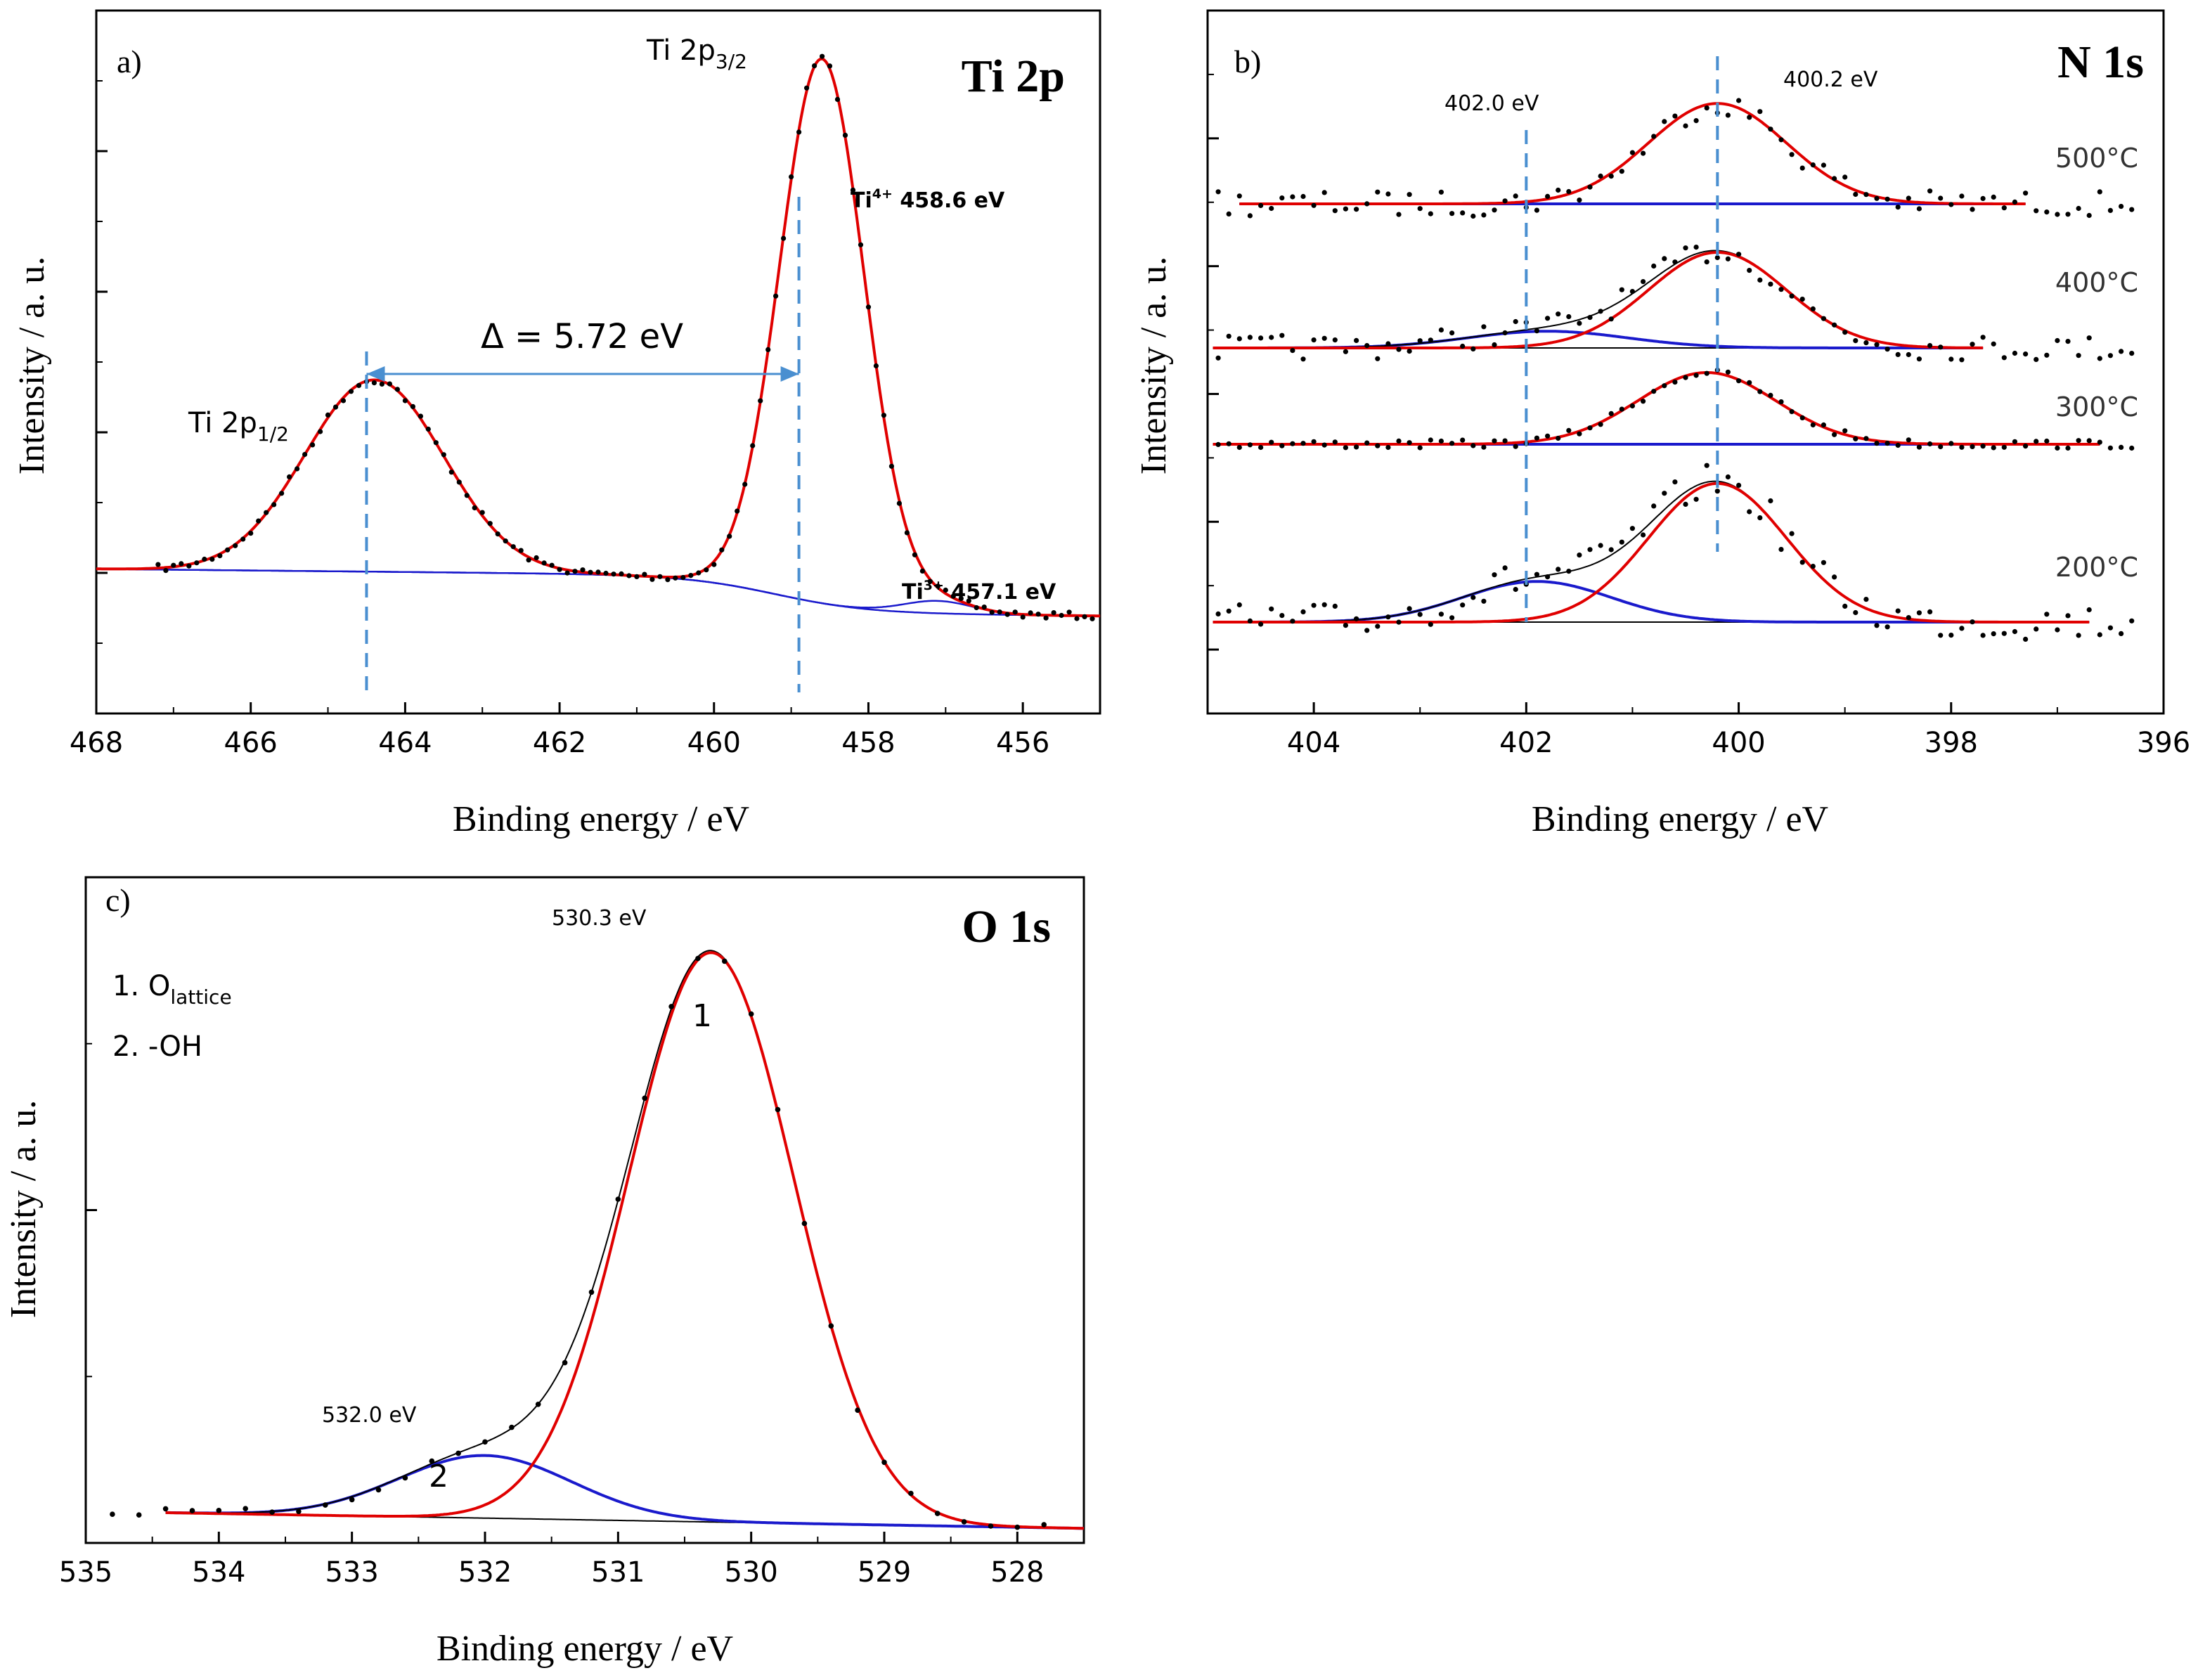 This screenshot has width=2198, height=1680. I want to click on x-tick-label-a-464: 464, so click(405, 743).